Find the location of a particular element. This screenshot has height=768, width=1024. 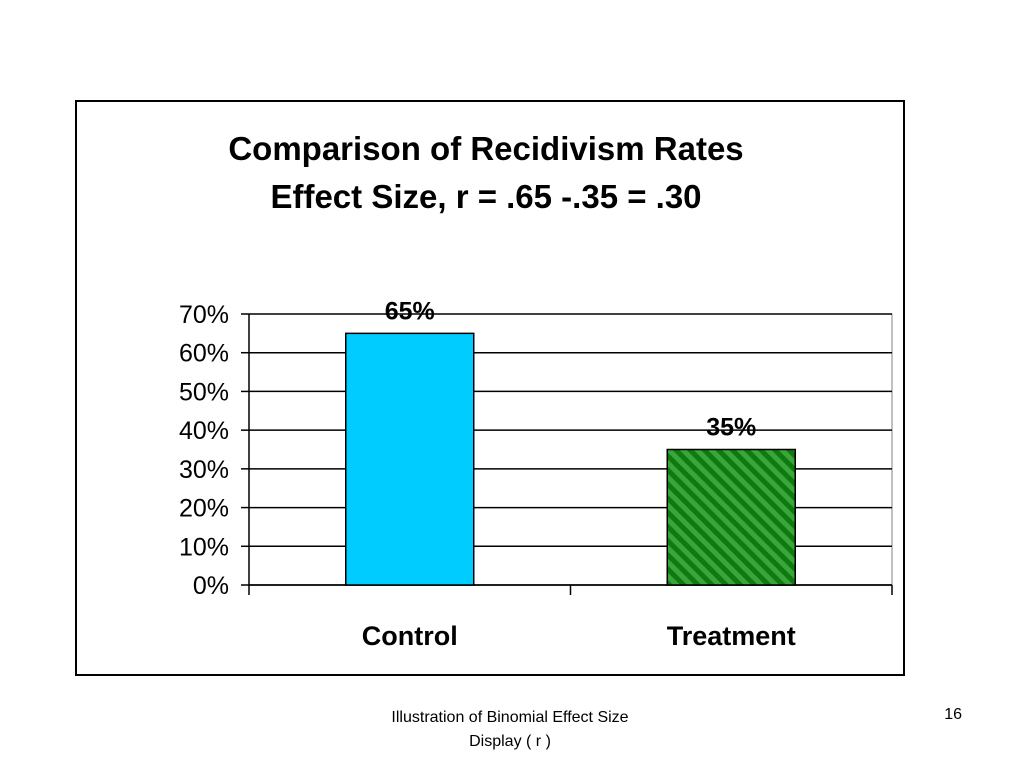

y-tick-label: 10% is located at coordinates (204, 547).